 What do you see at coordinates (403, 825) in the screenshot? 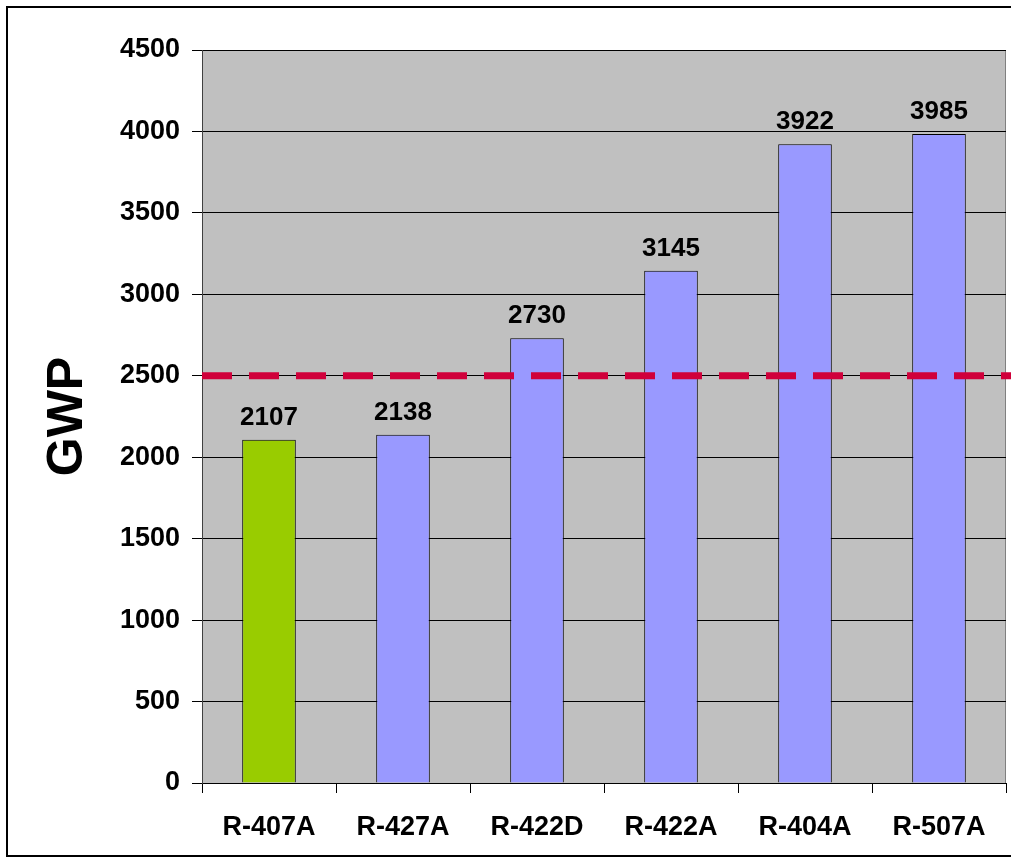
I see `x-tick-label: R-427A` at bounding box center [403, 825].